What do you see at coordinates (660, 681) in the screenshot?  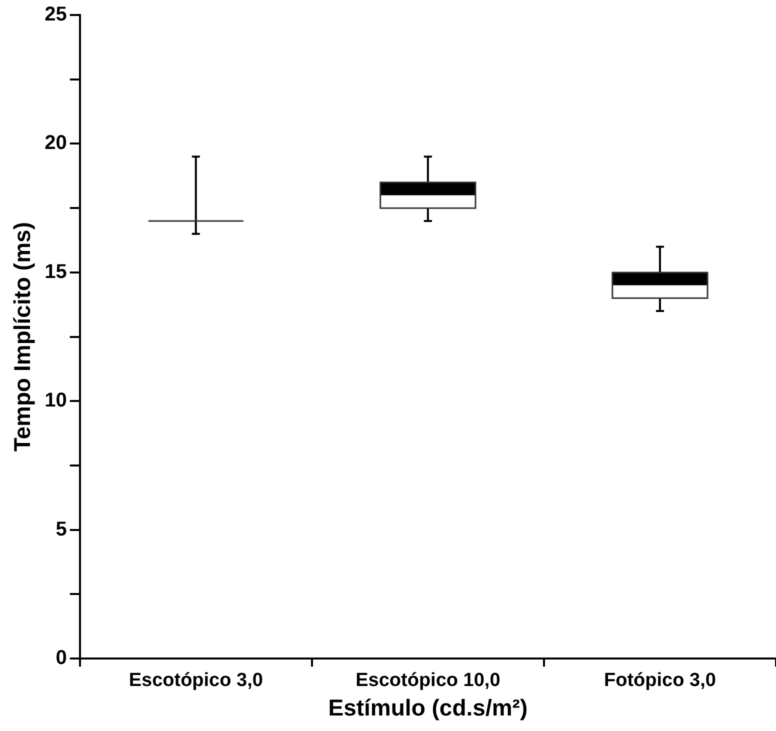 I see `x-tick-label: Fotópico 3,0` at bounding box center [660, 681].